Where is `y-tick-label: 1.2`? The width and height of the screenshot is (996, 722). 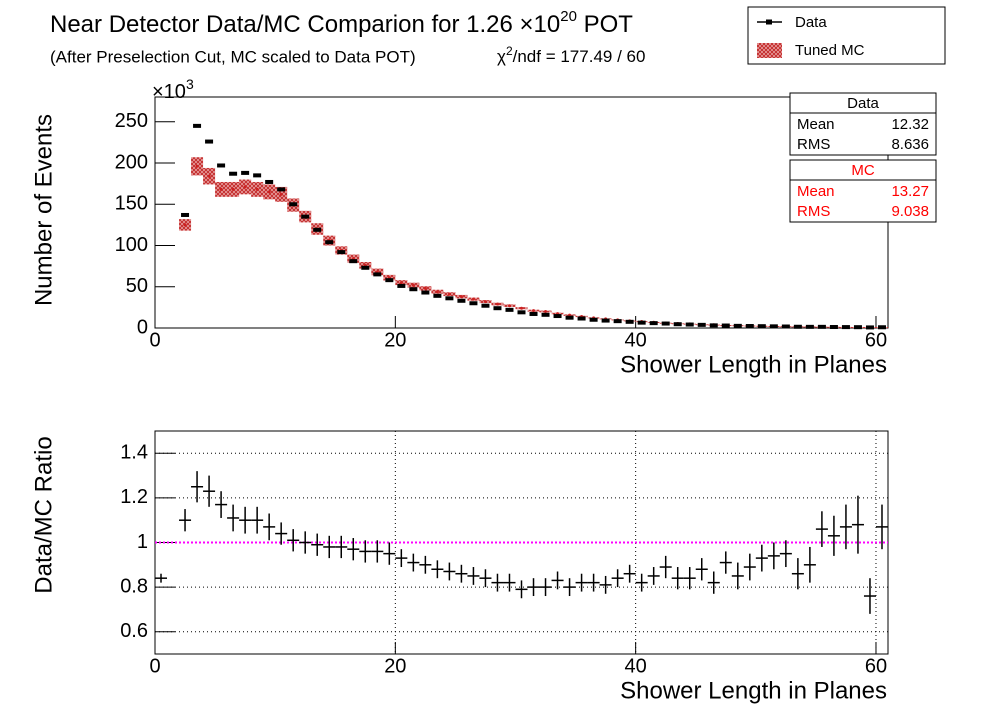
y-tick-label: 1.2 is located at coordinates (134, 497).